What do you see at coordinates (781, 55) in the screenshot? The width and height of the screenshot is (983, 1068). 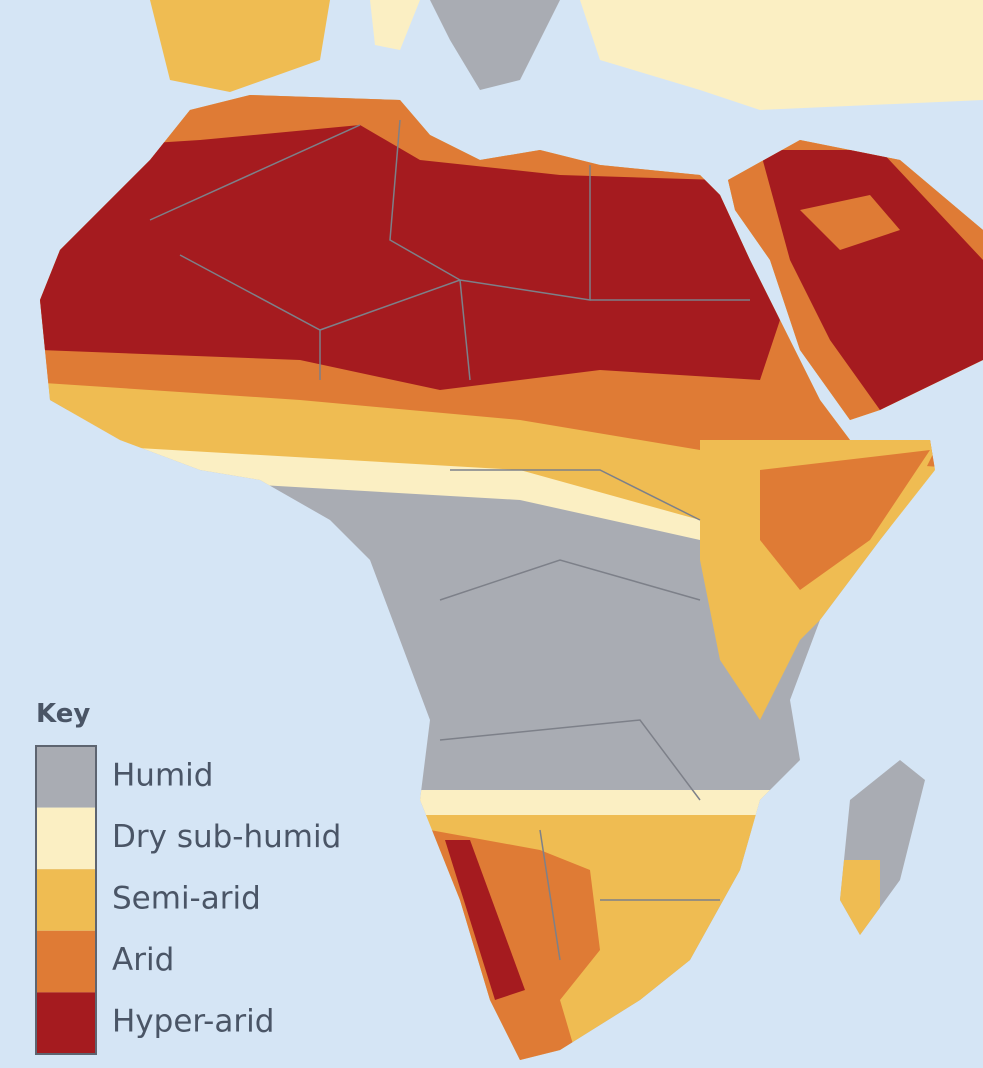 I see `anatolia` at bounding box center [781, 55].